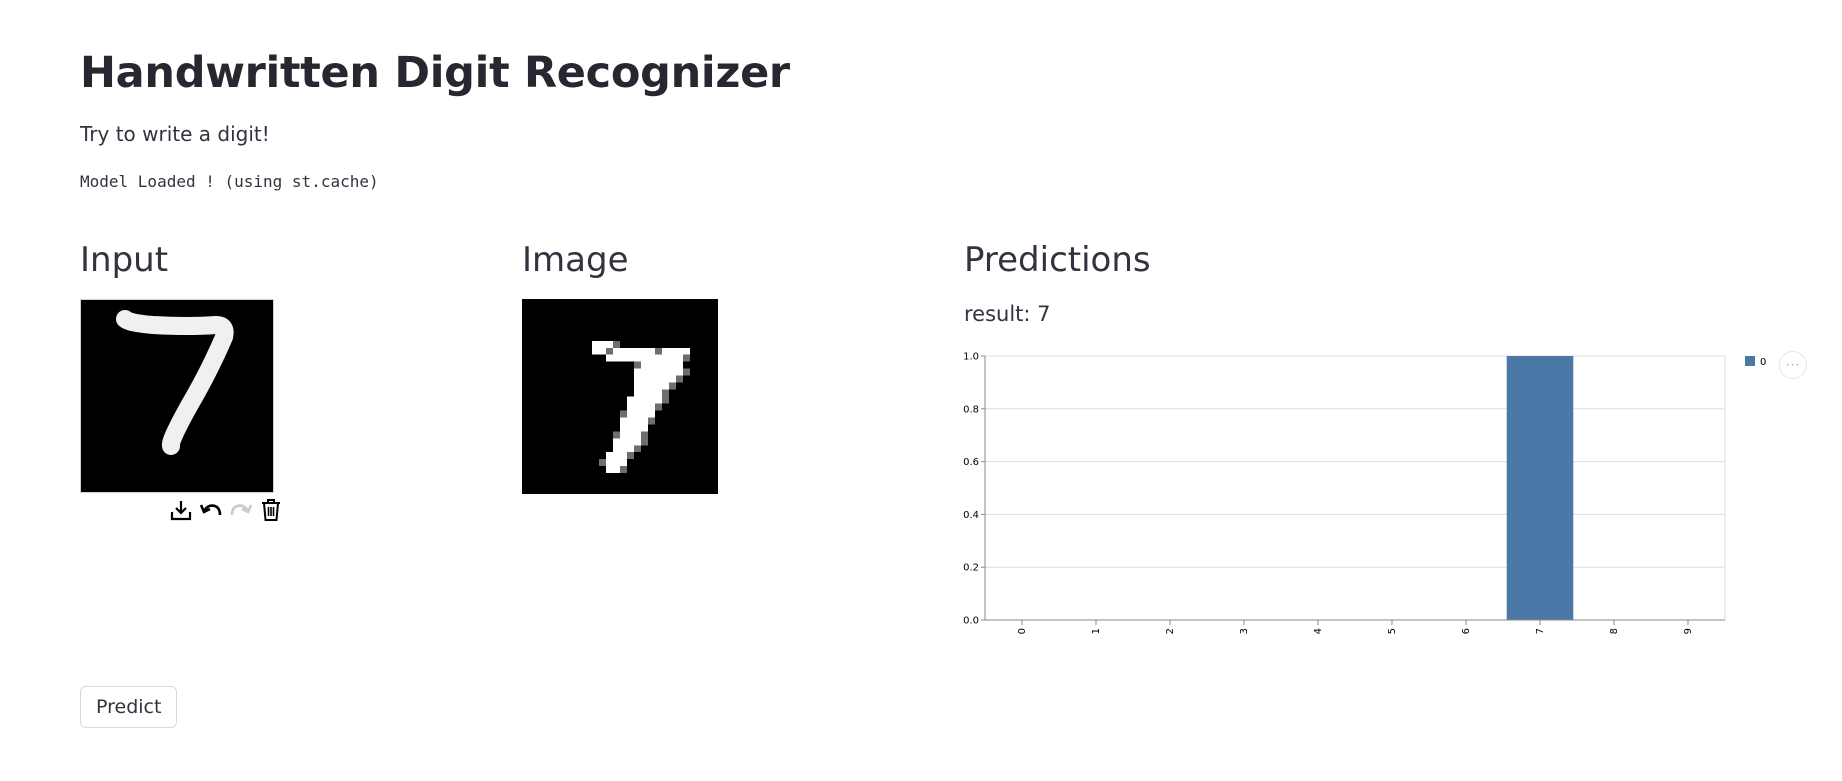 The image size is (1842, 781). What do you see at coordinates (1007, 314) in the screenshot?
I see `prediction-result: result: 7` at bounding box center [1007, 314].